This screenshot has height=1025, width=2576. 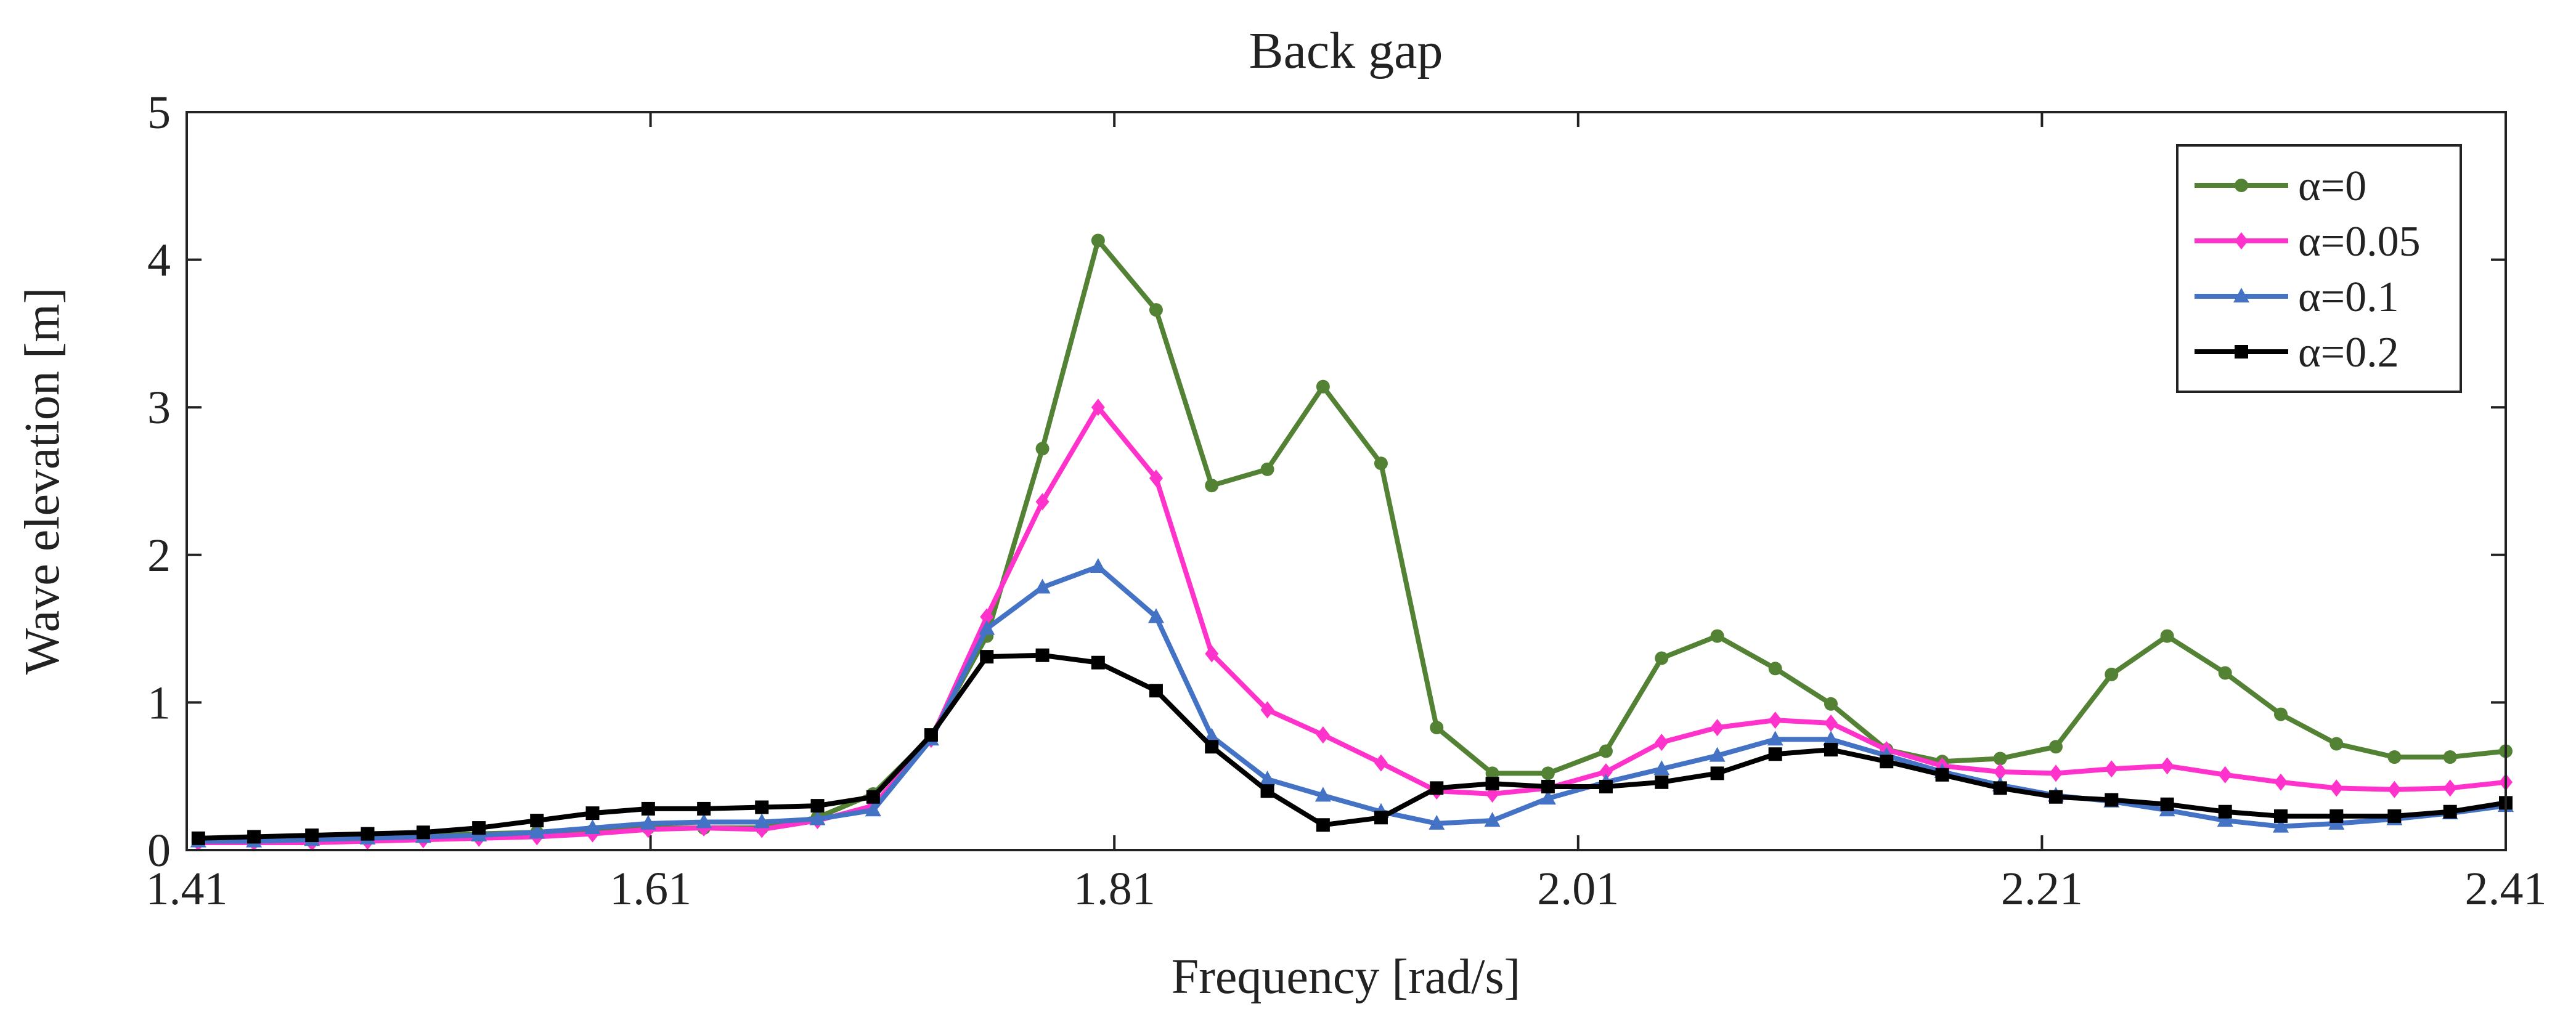 What do you see at coordinates (159, 260) in the screenshot?
I see `y-tick-label: 4` at bounding box center [159, 260].